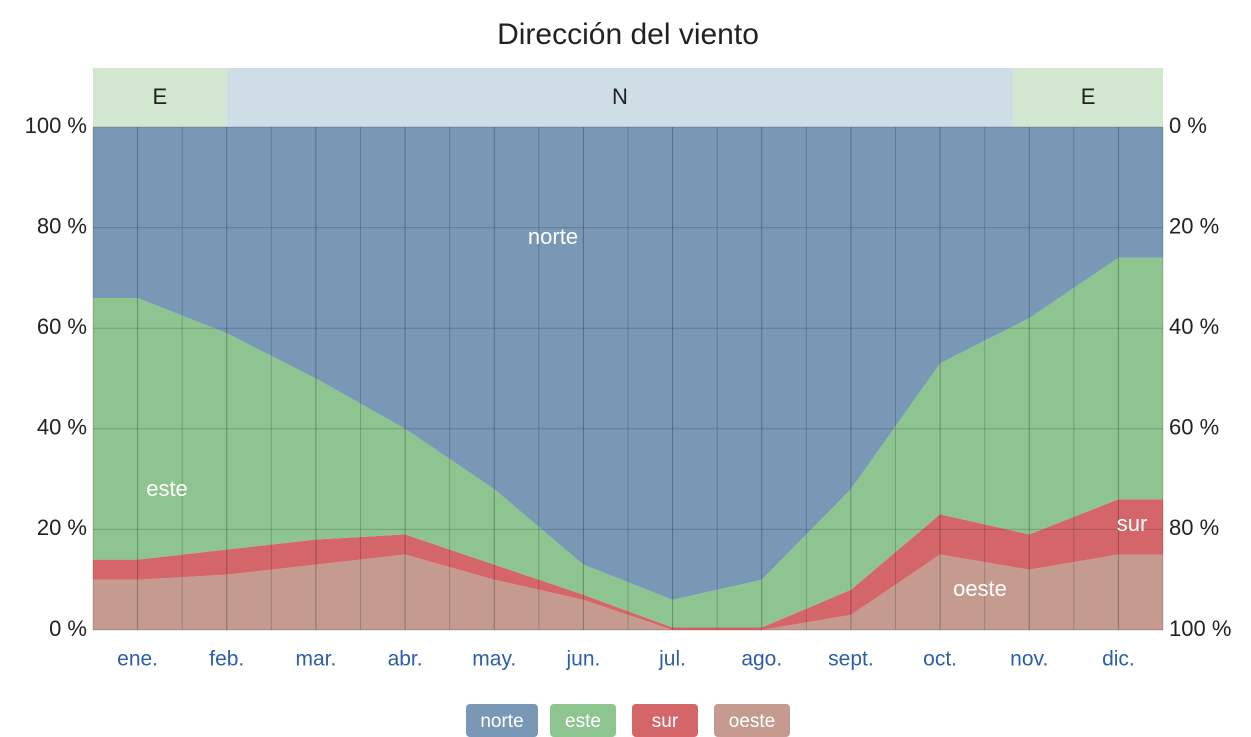  What do you see at coordinates (1194, 427) in the screenshot?
I see `y2-tick-label: 60 %` at bounding box center [1194, 427].